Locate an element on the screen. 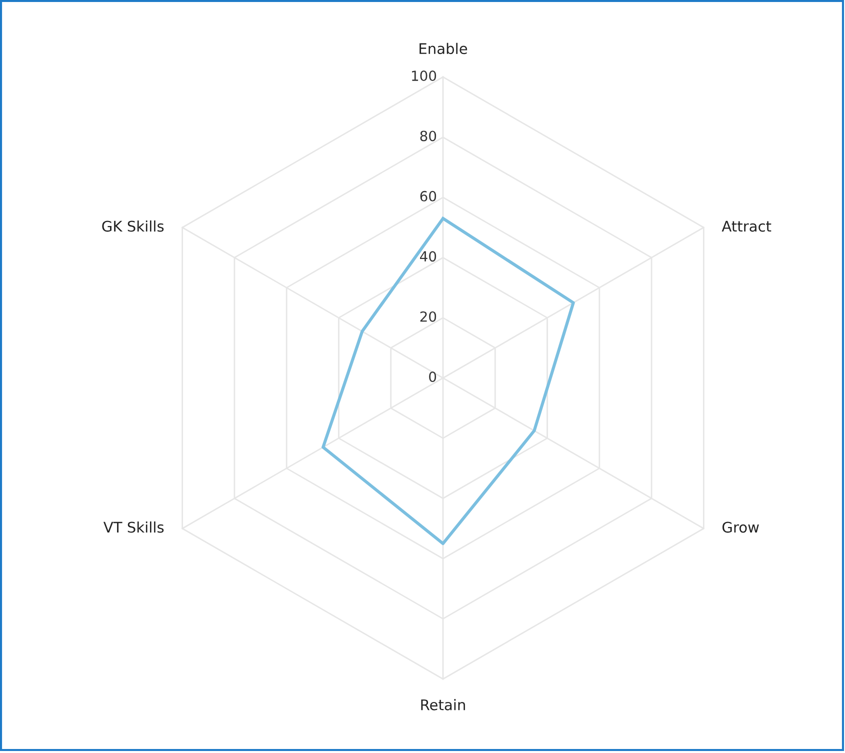  y-tick-label: 60 is located at coordinates (428, 196).